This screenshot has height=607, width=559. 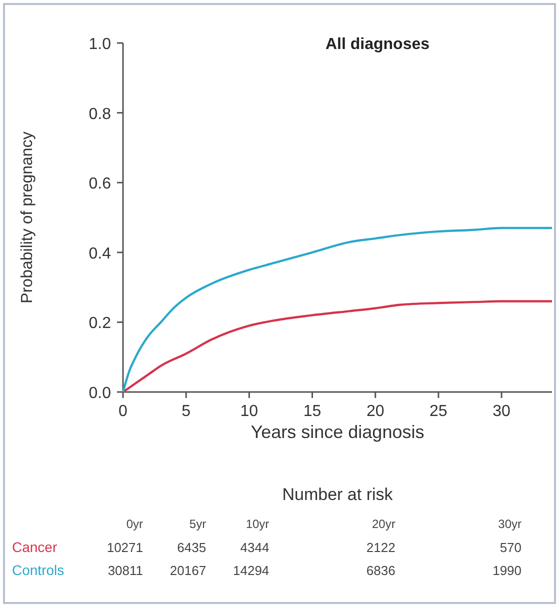 What do you see at coordinates (312, 411) in the screenshot?
I see `x-tick-label: 15` at bounding box center [312, 411].